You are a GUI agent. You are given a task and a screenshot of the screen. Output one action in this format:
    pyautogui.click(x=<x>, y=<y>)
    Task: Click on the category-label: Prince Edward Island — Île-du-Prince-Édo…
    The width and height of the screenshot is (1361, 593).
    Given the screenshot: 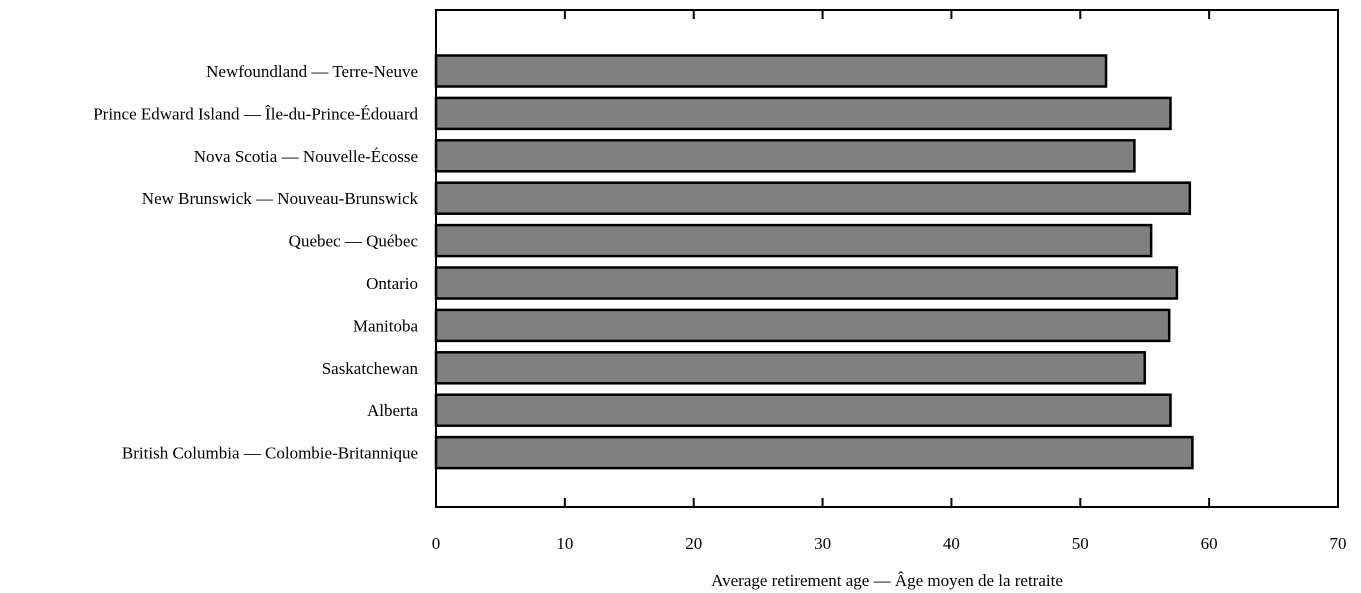 What is the action you would take?
    pyautogui.click(x=255, y=113)
    